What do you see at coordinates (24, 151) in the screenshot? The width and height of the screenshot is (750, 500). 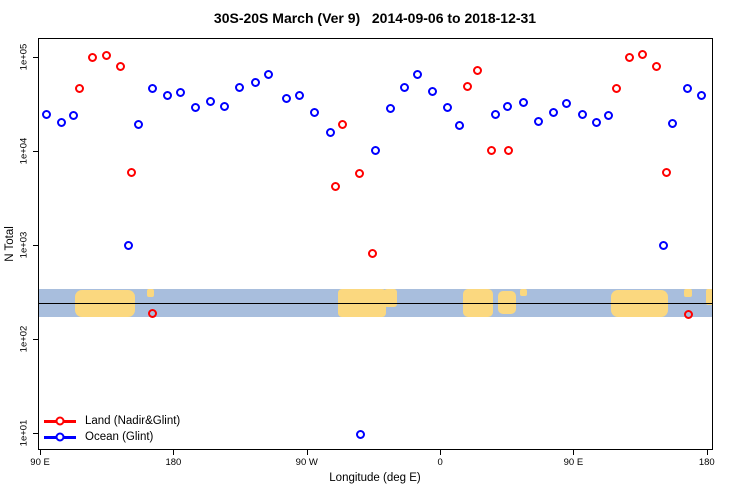 I see `y-axis-tick-label: 1e+04` at bounding box center [24, 151].